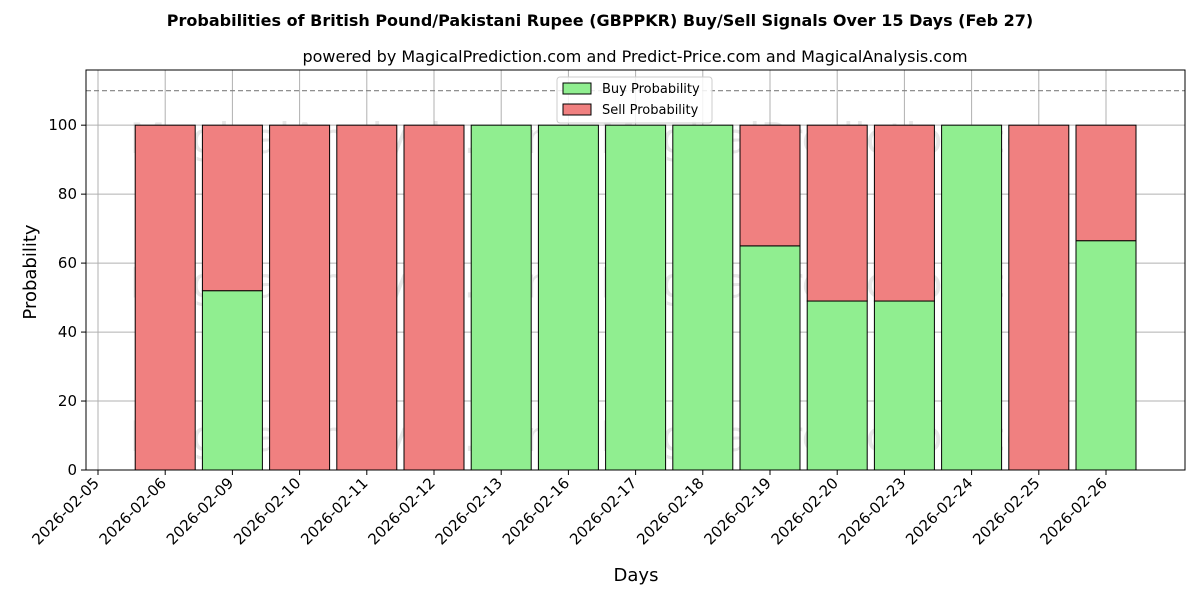 This screenshot has height=600, width=1200. I want to click on x-tick-label: 2026-02-10, so click(267, 511).